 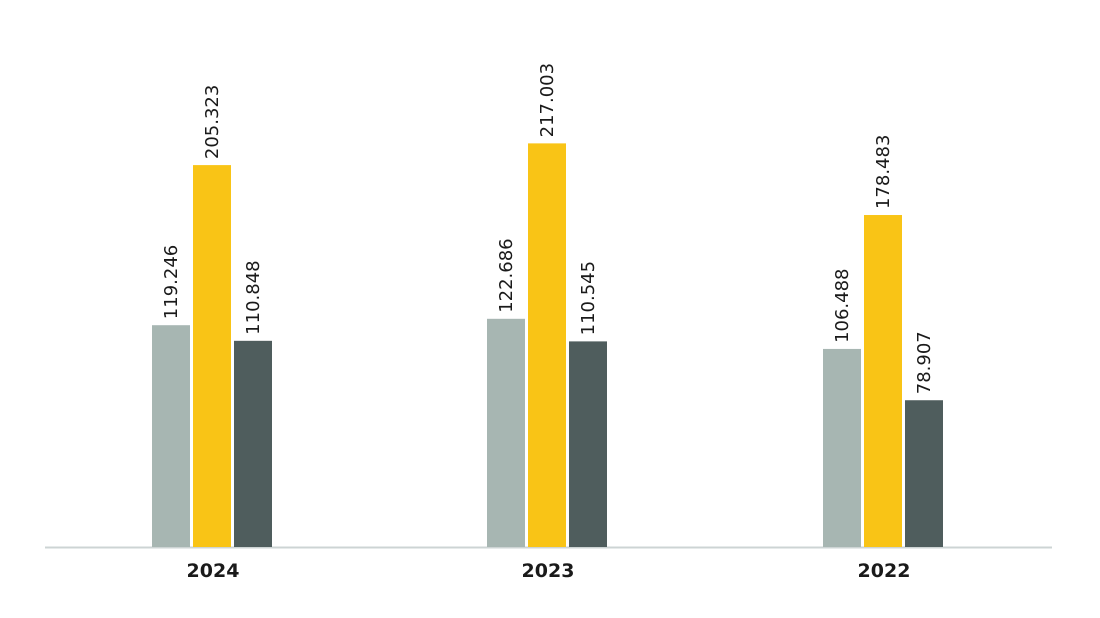 What do you see at coordinates (171, 282) in the screenshot?
I see `value-label: 119.246` at bounding box center [171, 282].